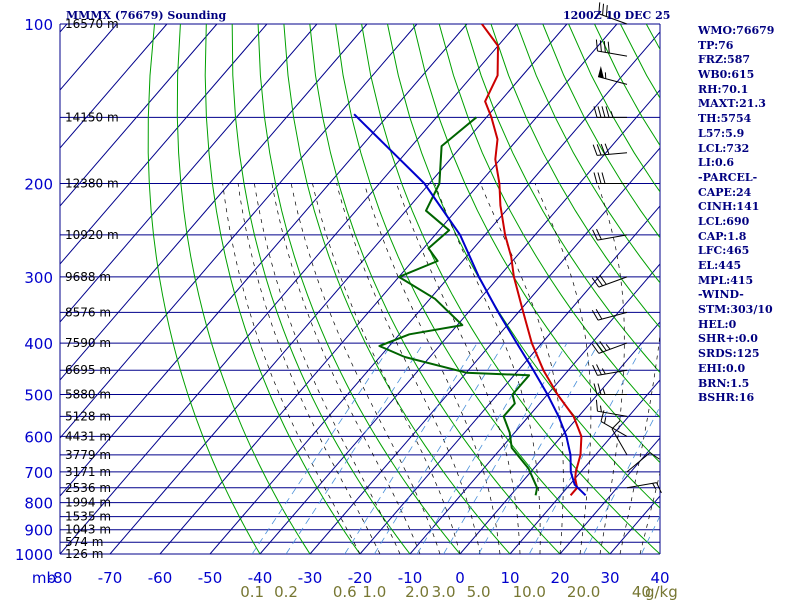 Image resolution: width=800 pixels, height=600 pixels. What do you see at coordinates (88, 472) in the screenshot?
I see `height-label: 3171 m` at bounding box center [88, 472].